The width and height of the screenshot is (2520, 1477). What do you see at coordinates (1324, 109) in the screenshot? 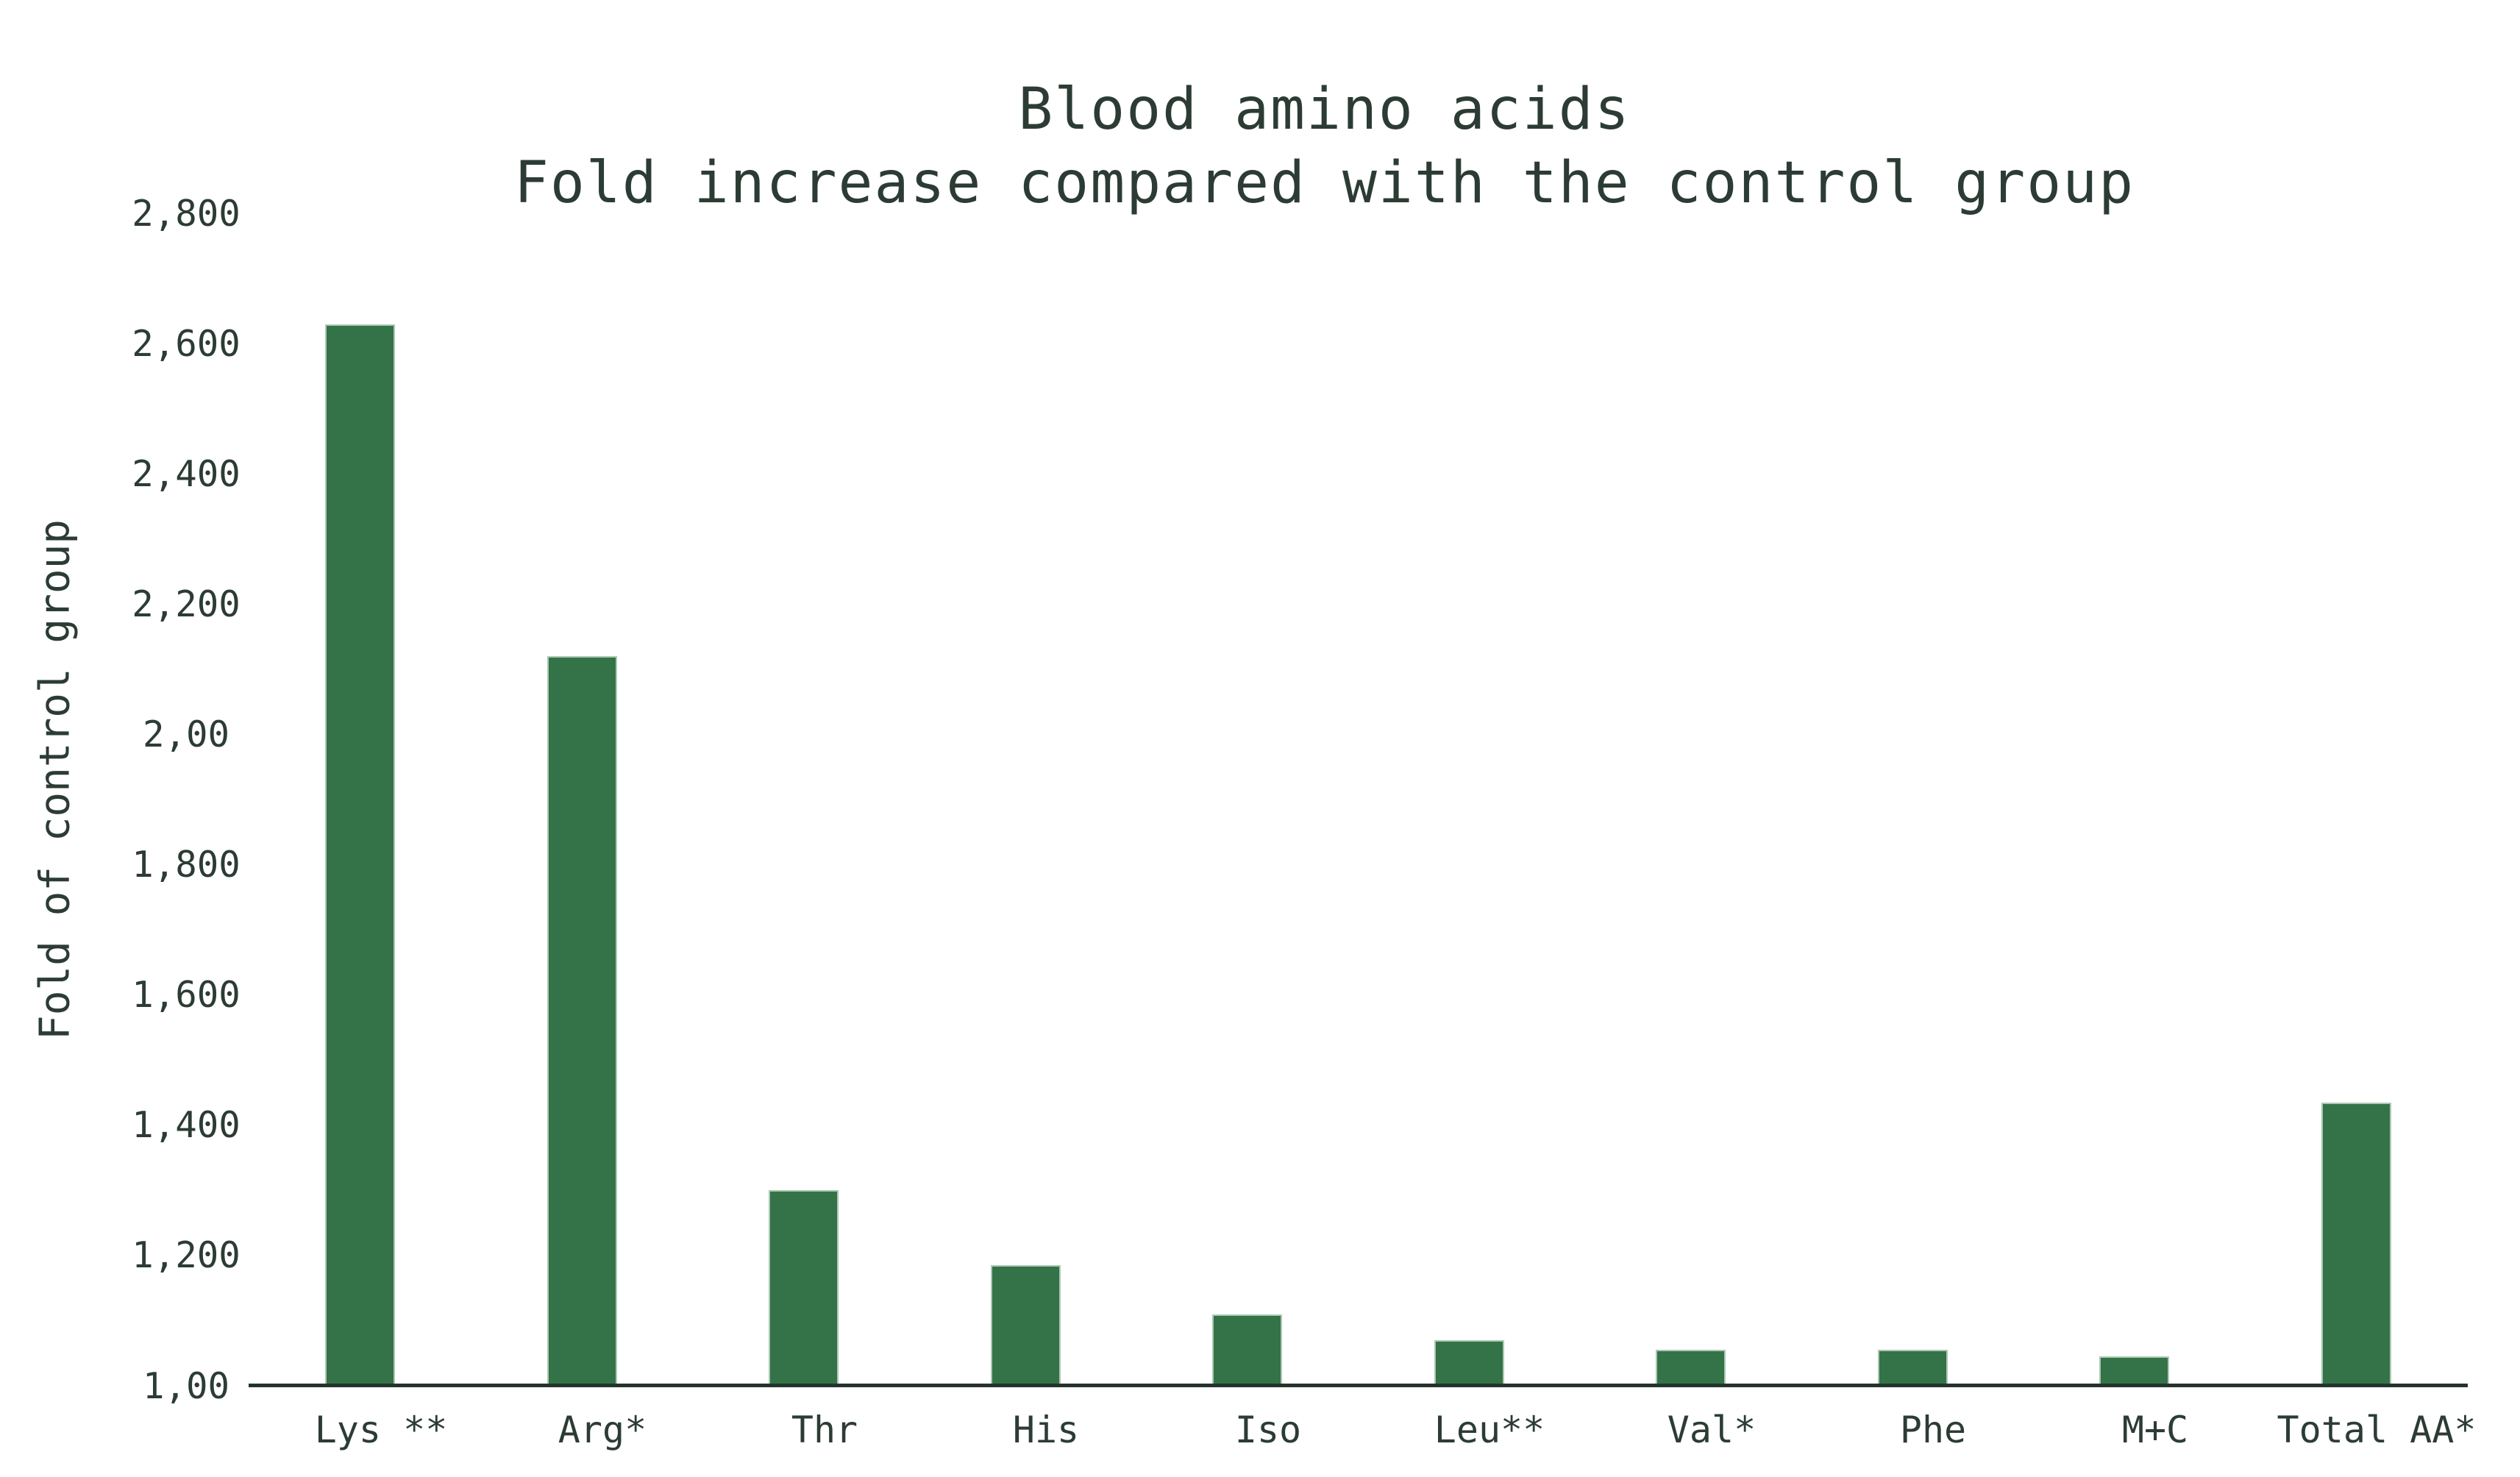
I see `chart-title: Blood amino acids` at bounding box center [1324, 109].